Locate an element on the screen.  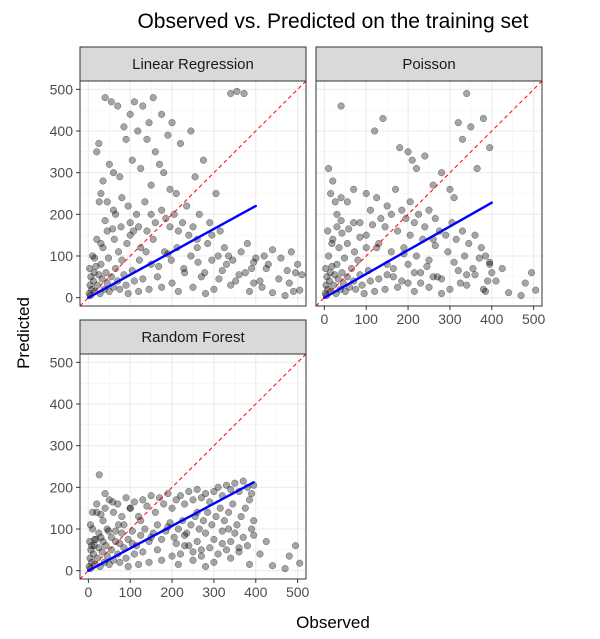
x-tick-label: 100 is located at coordinates (367, 319).